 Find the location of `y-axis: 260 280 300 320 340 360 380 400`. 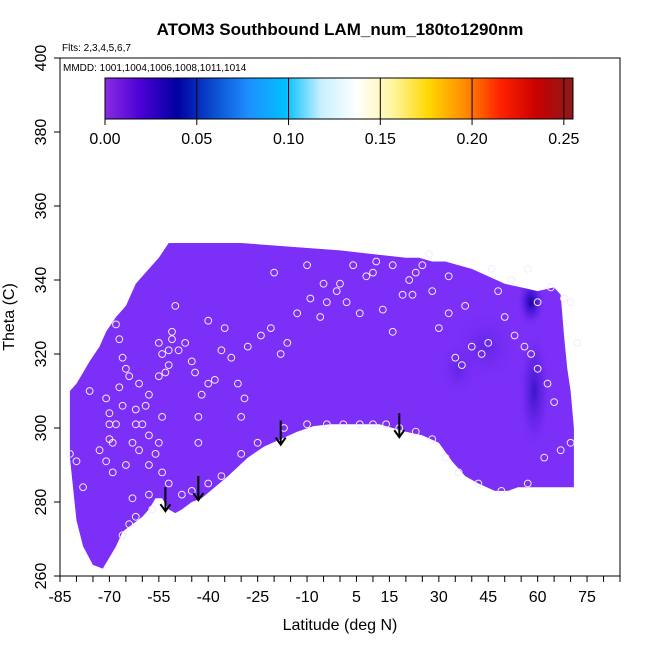

y-axis: 260 280 300 320 340 360 380 400 is located at coordinates (46, 317).